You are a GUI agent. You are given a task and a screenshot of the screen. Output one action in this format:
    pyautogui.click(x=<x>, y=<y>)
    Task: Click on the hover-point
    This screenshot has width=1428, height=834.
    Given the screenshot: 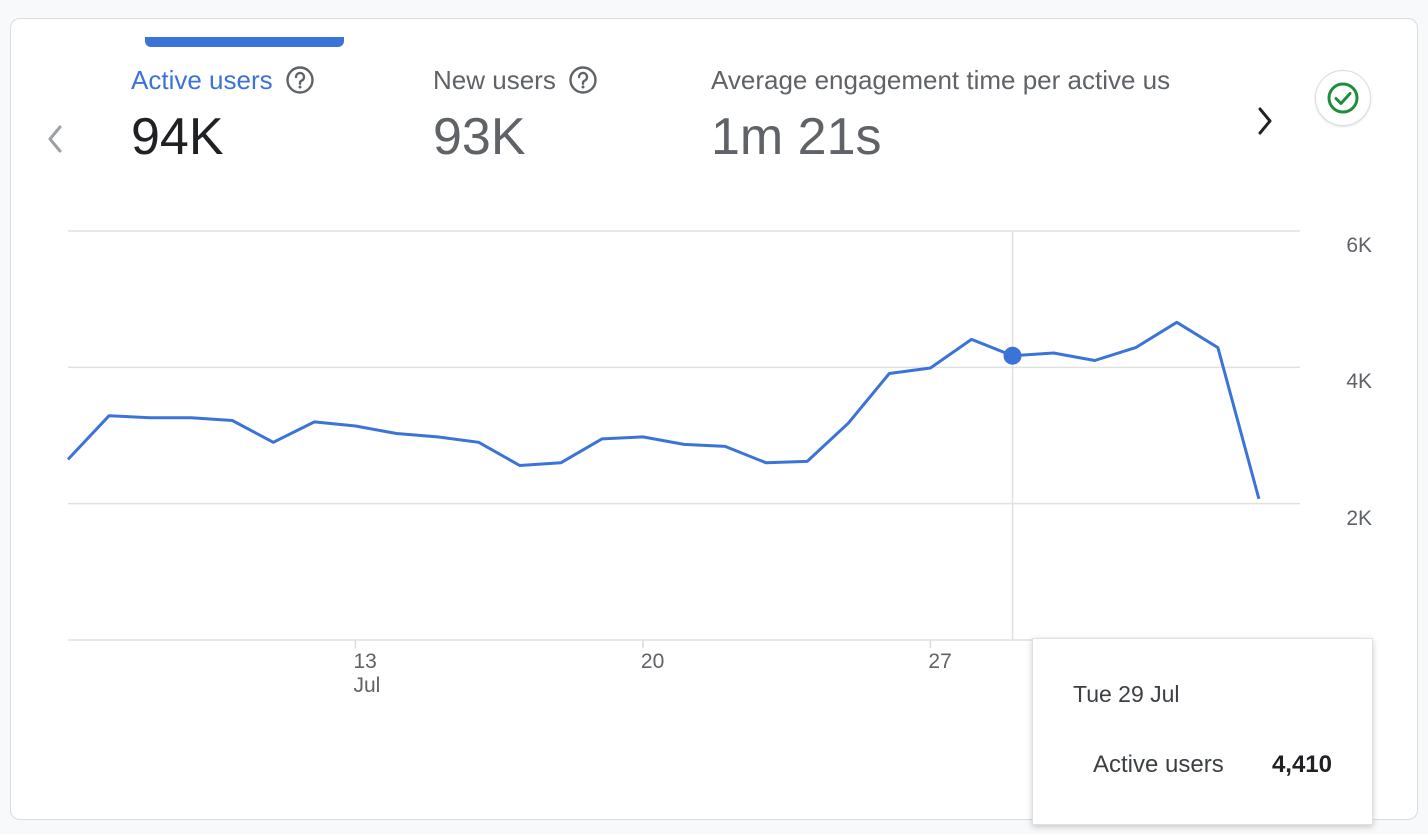 What is the action you would take?
    pyautogui.click(x=1012, y=355)
    